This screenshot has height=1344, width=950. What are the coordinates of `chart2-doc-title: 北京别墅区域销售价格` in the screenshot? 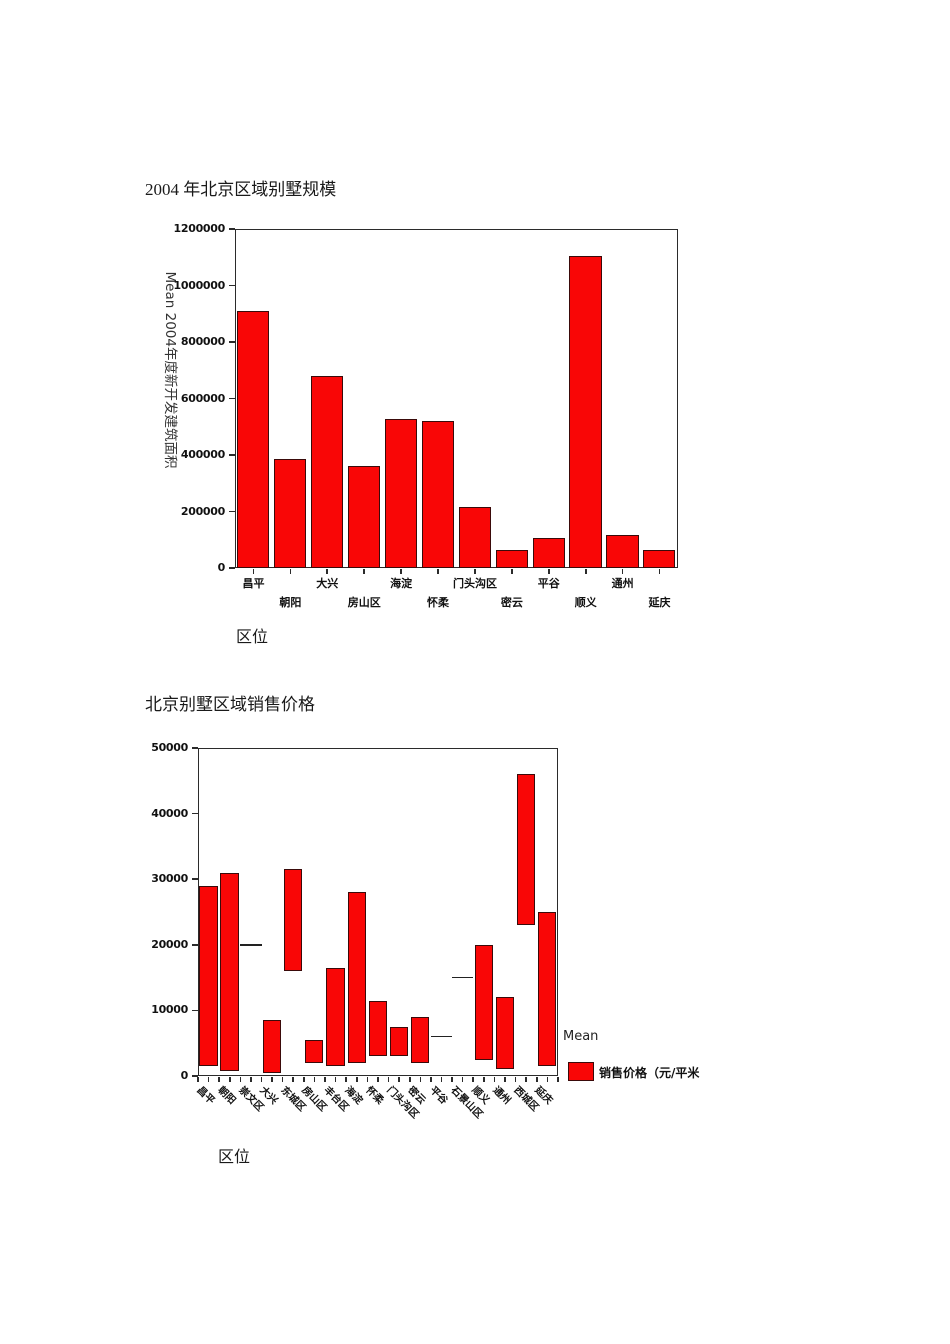 It's located at (230, 704).